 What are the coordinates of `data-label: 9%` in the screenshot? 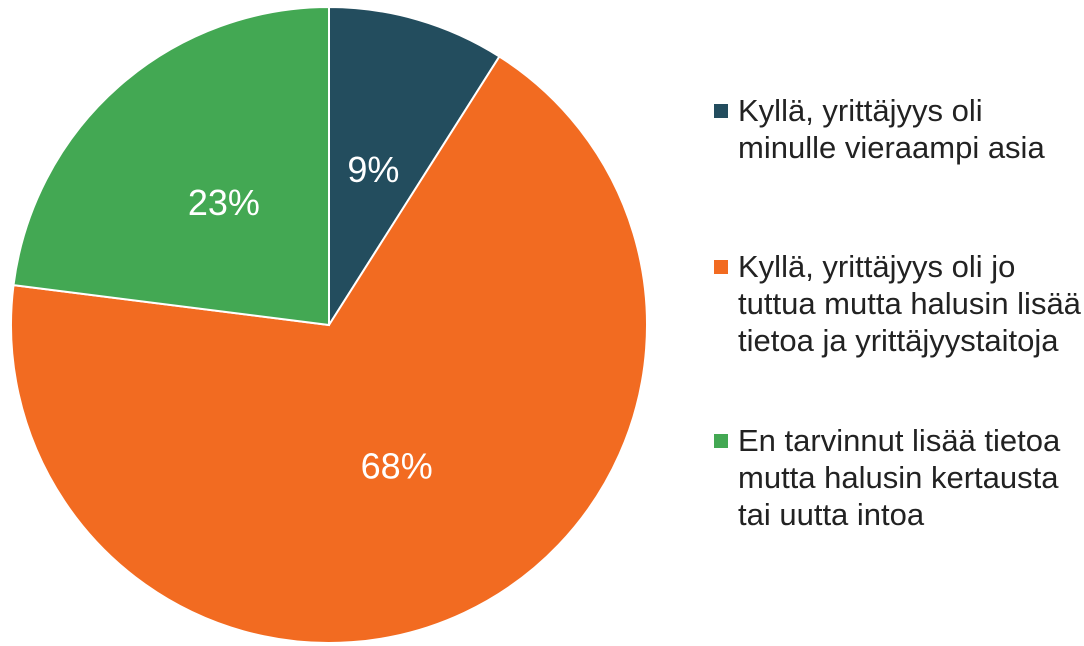 It's located at (373, 169).